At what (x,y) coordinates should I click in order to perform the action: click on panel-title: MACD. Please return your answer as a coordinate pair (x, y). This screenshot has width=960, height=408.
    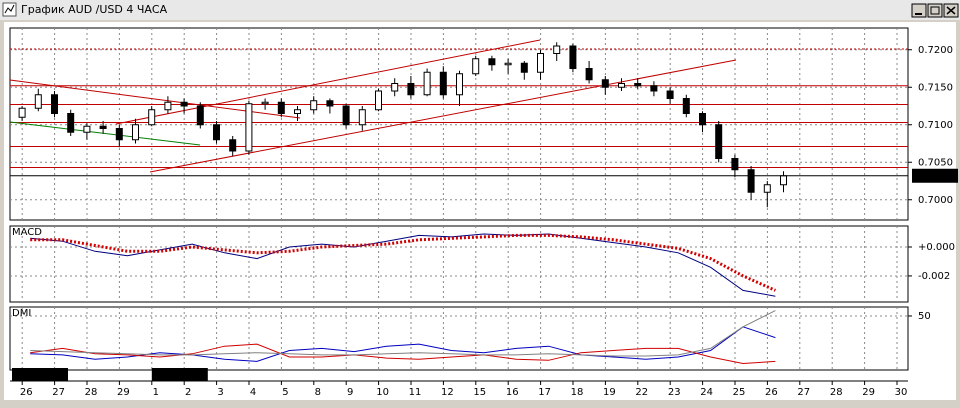
    Looking at the image, I should click on (27, 232).